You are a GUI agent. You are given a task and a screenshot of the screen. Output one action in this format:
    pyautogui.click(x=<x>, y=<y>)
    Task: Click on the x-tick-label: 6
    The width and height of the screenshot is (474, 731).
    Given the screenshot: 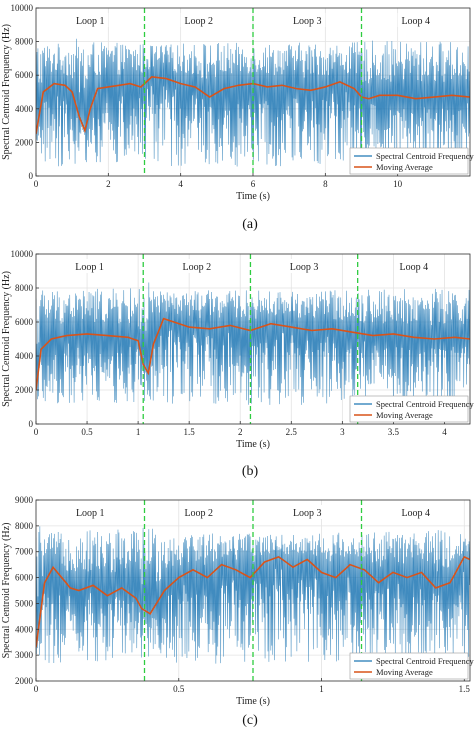 What is the action you would take?
    pyautogui.click(x=253, y=184)
    